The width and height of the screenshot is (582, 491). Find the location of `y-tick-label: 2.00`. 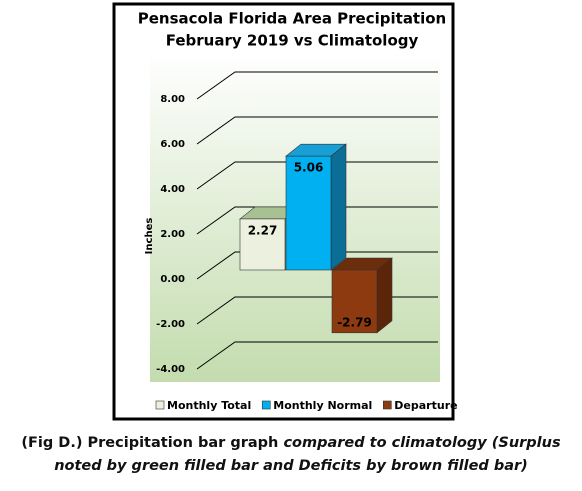

y-tick-label: 2.00 is located at coordinates (172, 234).